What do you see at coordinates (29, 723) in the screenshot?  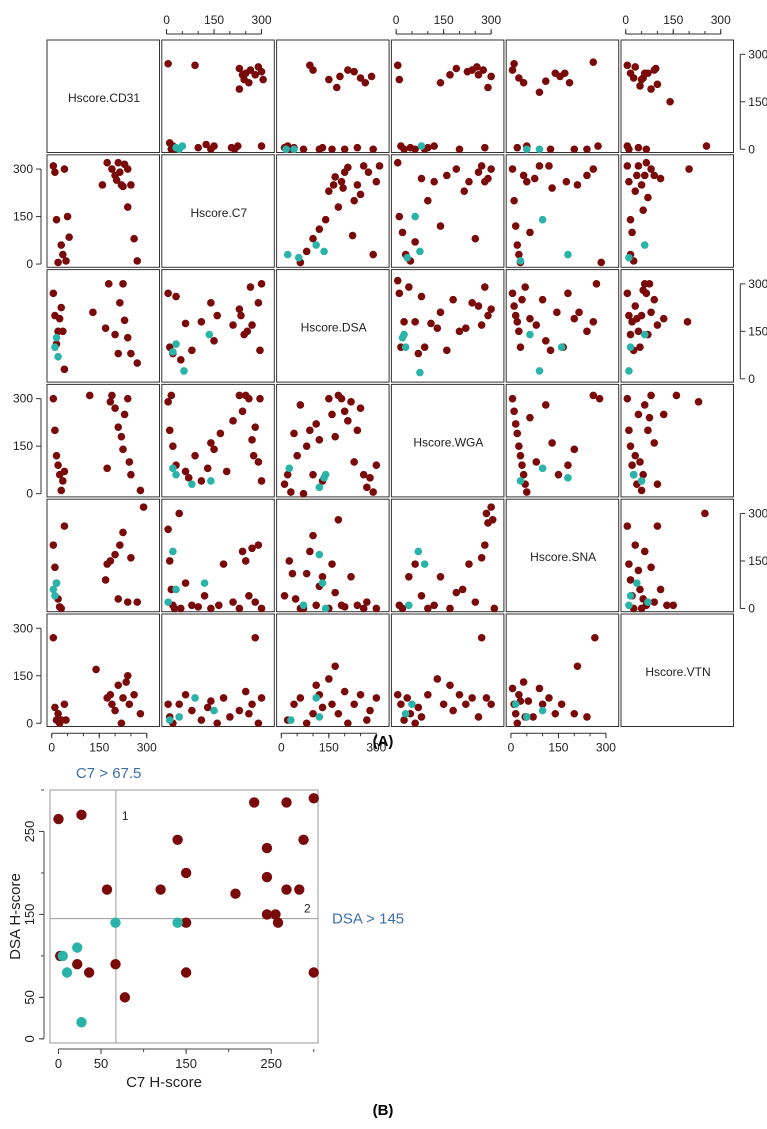 I see `tick-label-left: 0` at bounding box center [29, 723].